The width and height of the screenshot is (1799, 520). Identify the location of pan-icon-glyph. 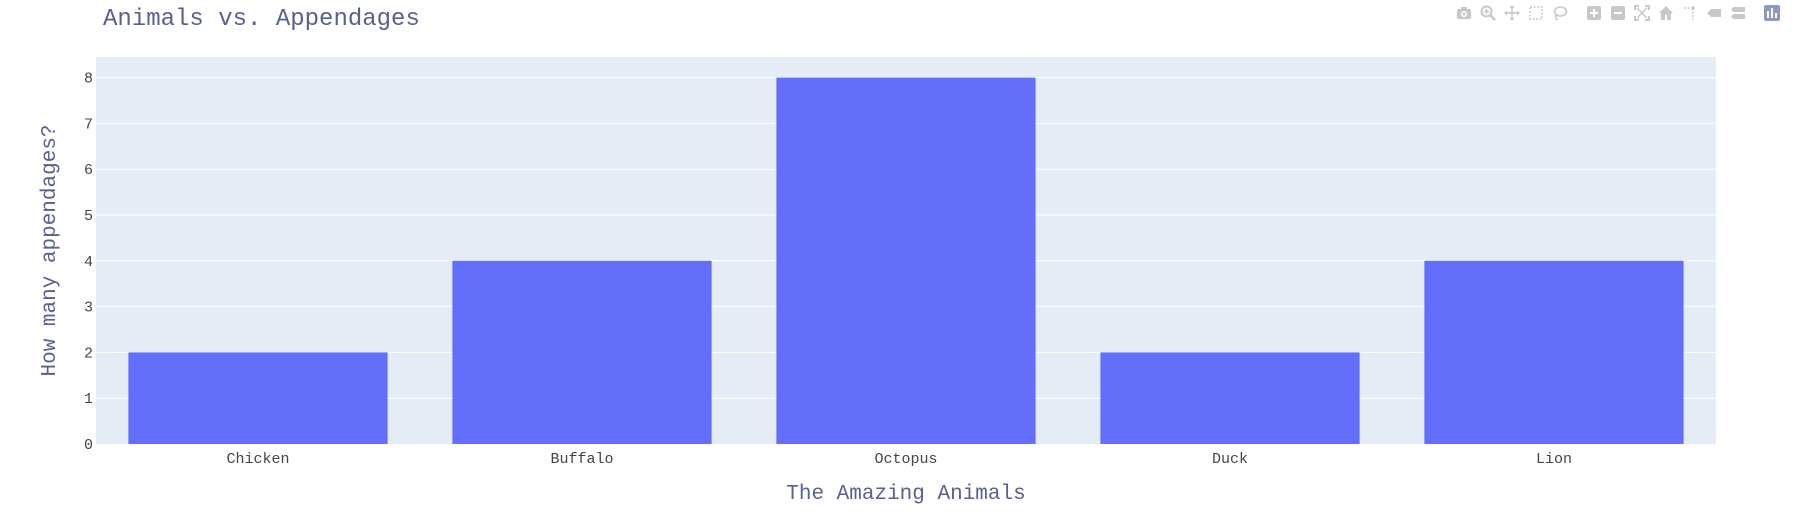
(1512, 13).